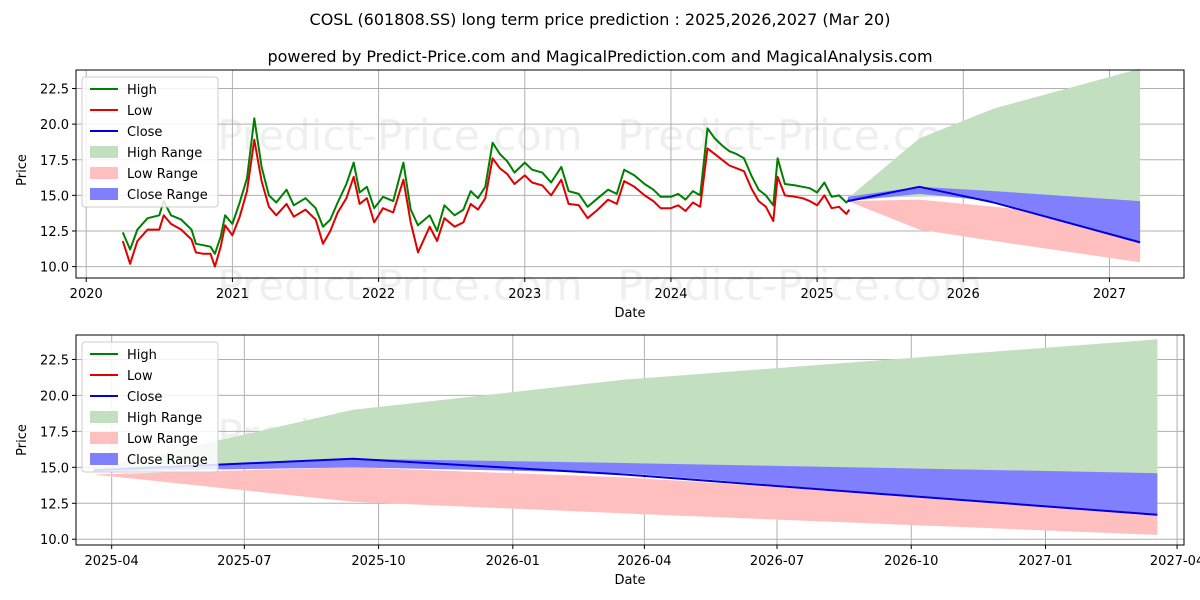  I want to click on panel1-x-tick-label: 2025, so click(817, 294).